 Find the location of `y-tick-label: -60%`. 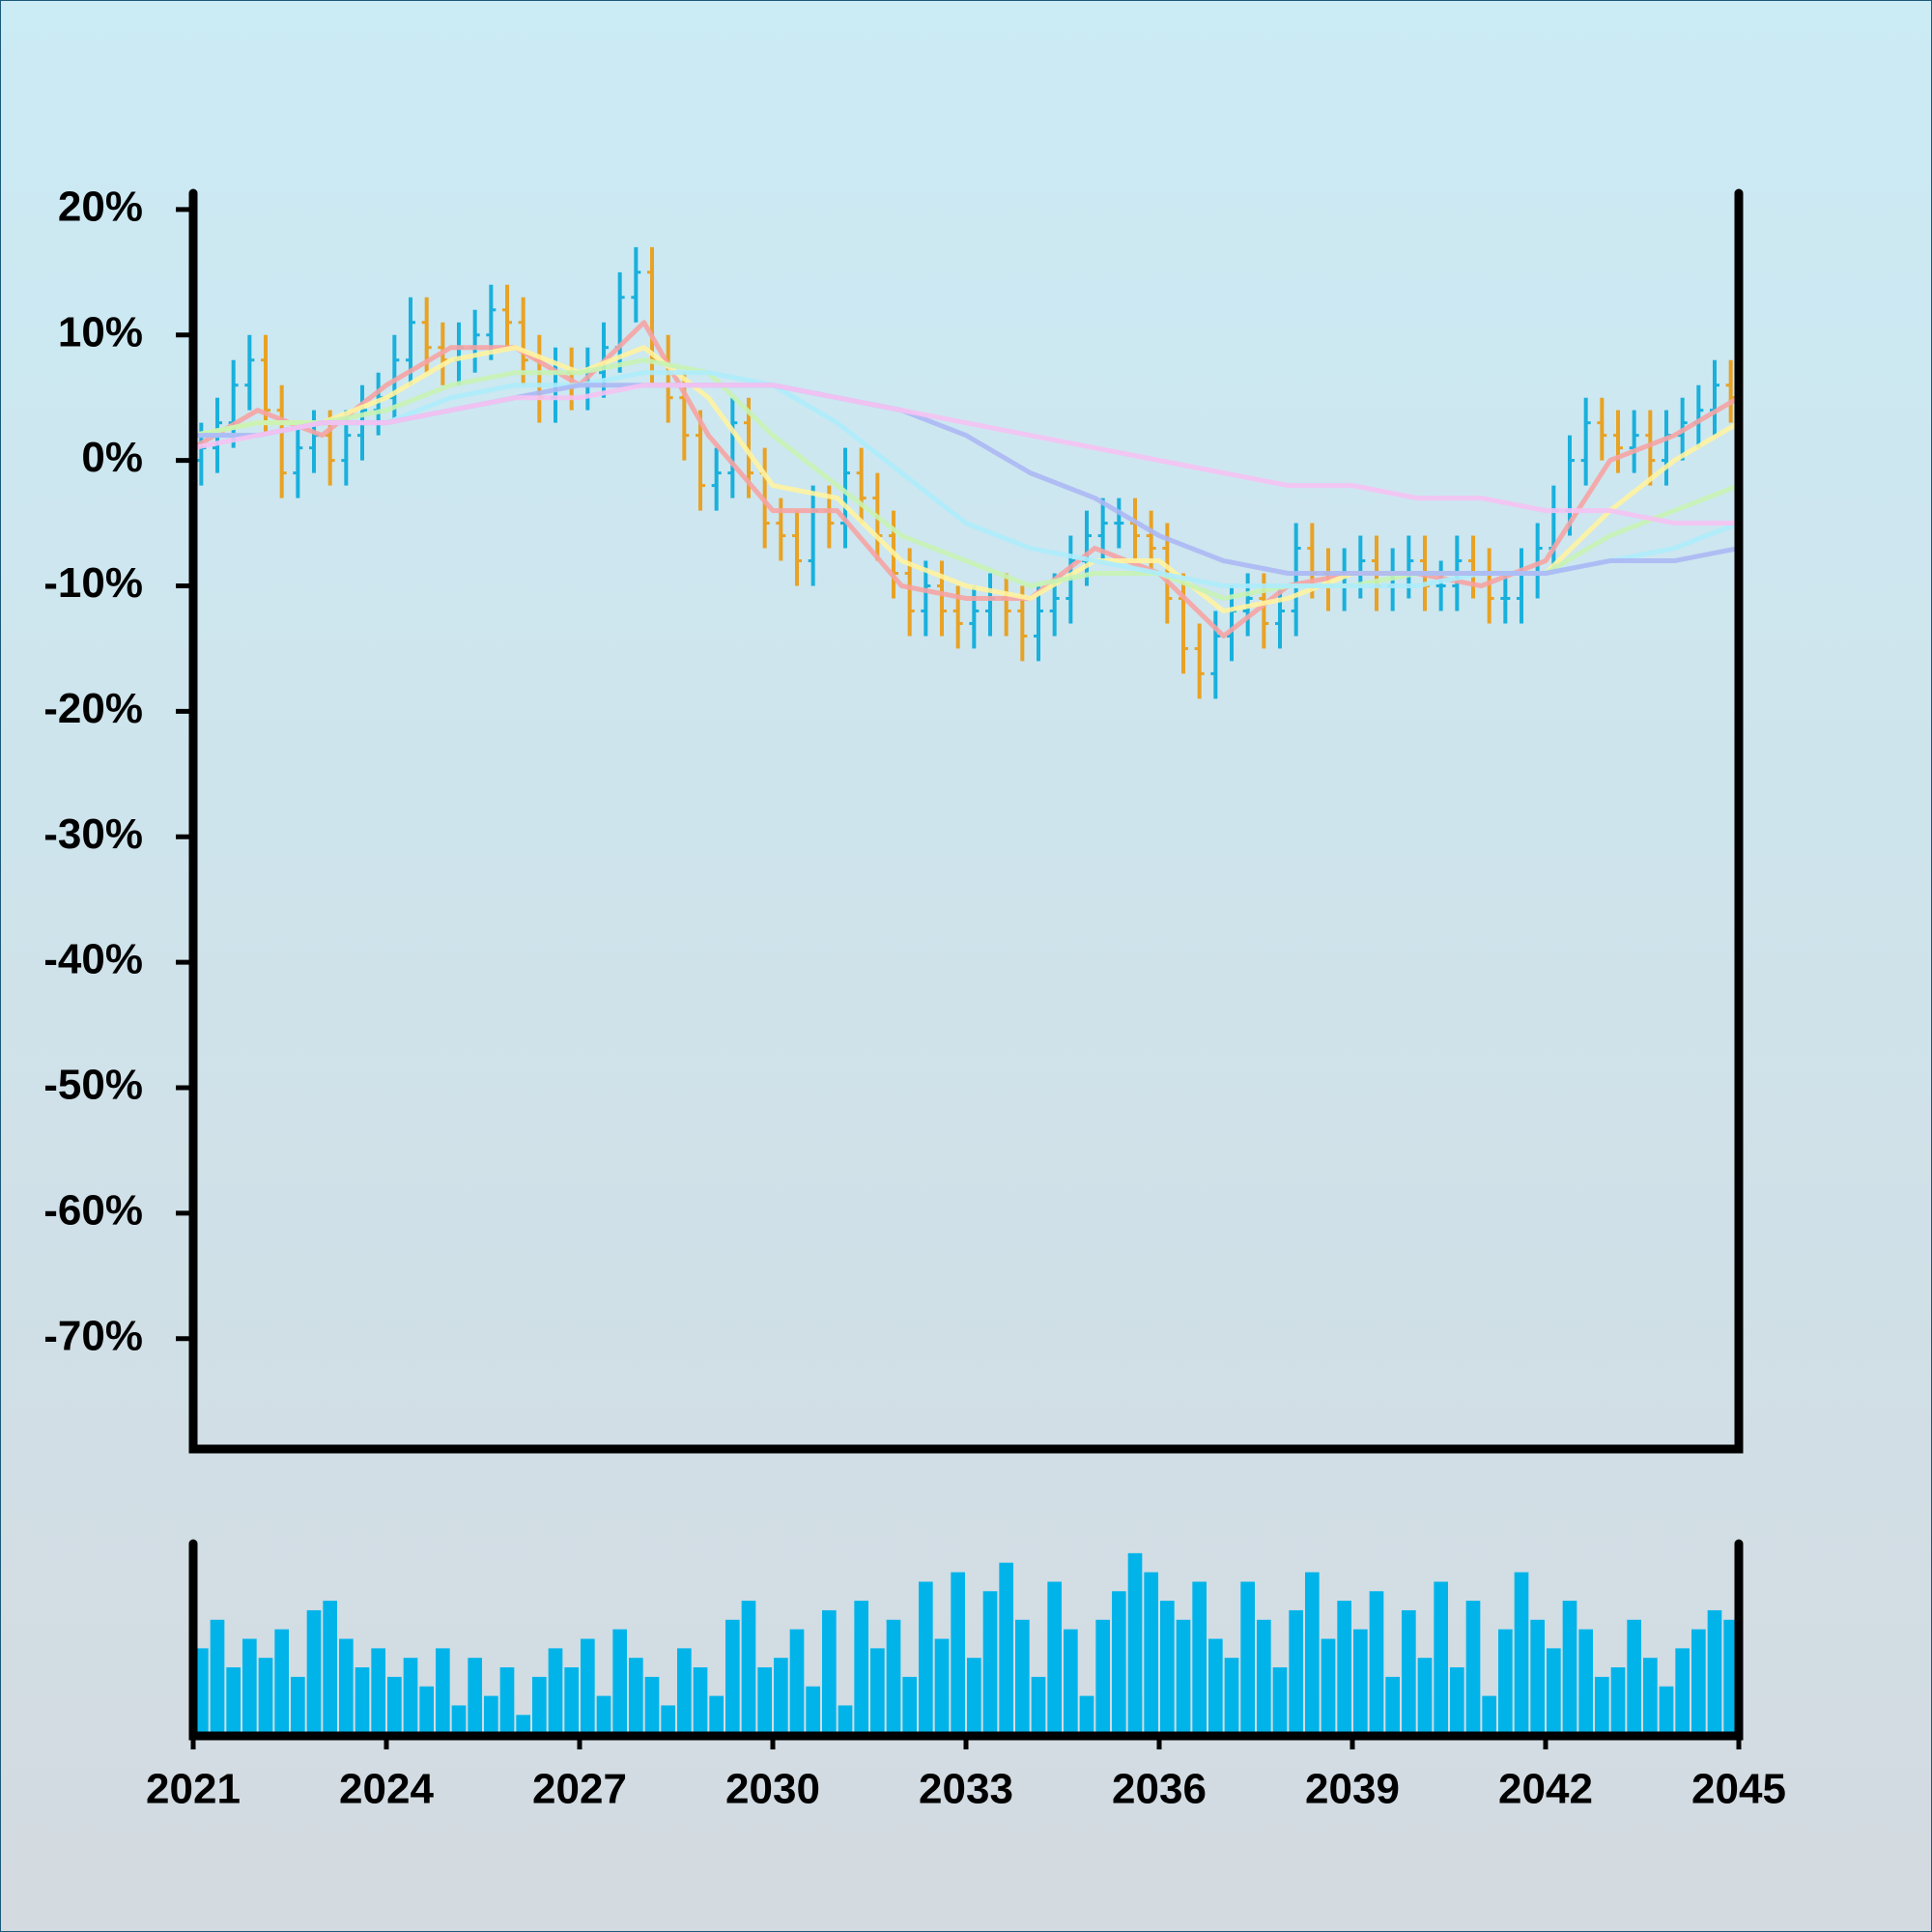

y-tick-label: -60% is located at coordinates (93, 1210).